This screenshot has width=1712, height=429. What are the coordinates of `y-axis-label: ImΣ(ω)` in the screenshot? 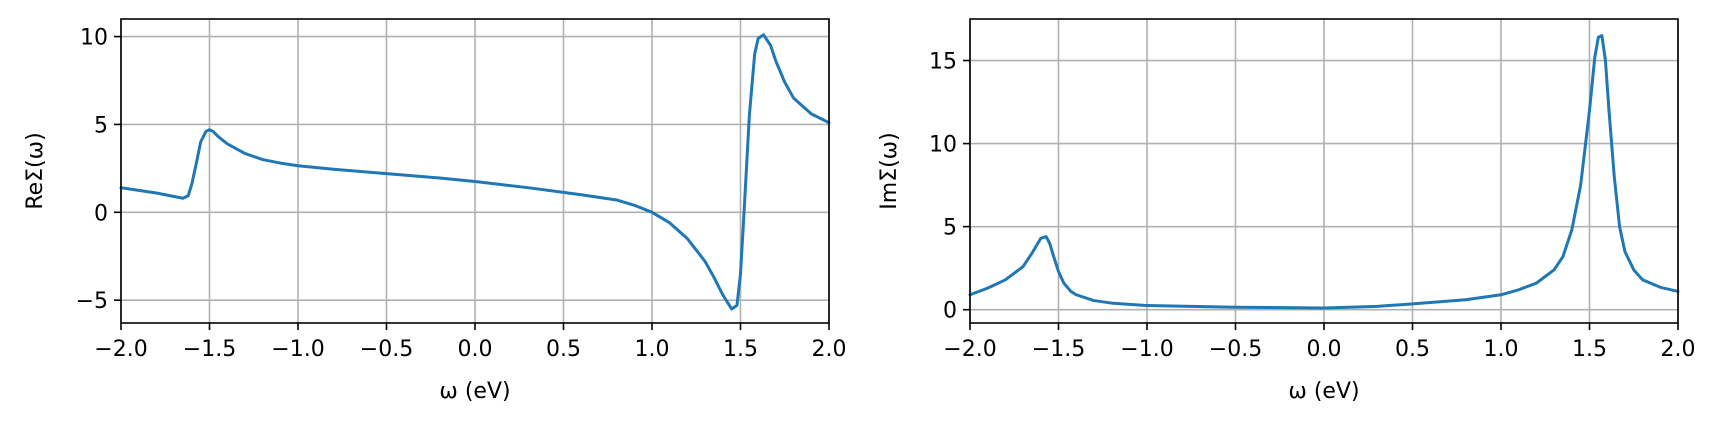 It's located at (889, 170).